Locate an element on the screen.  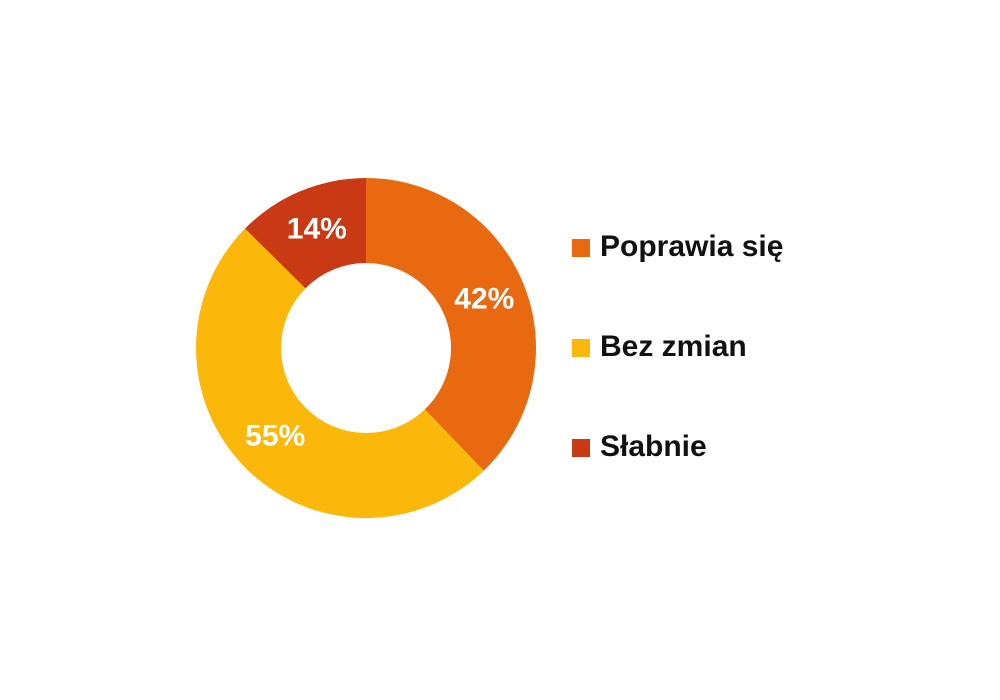
data-label: 55% is located at coordinates (275, 435).